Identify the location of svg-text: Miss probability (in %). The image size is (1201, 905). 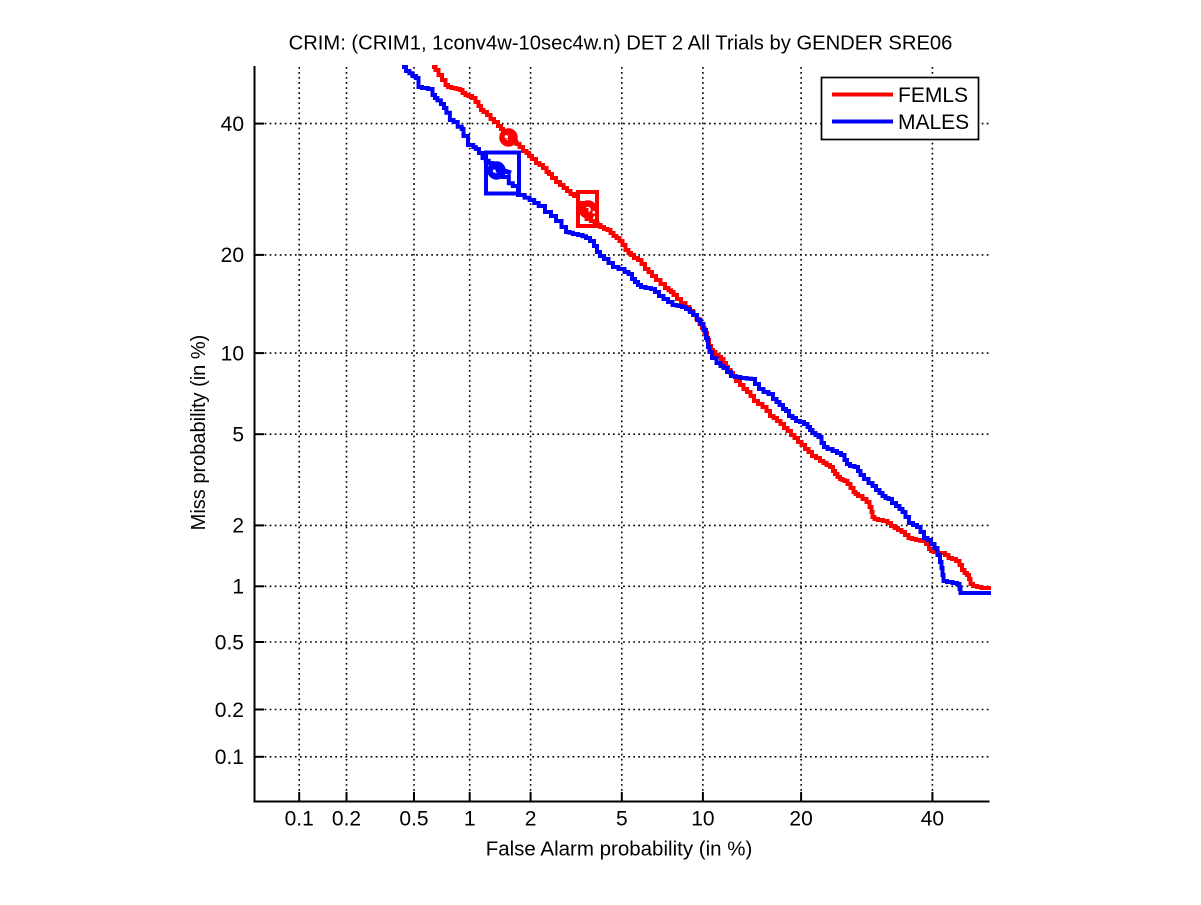
(199, 433).